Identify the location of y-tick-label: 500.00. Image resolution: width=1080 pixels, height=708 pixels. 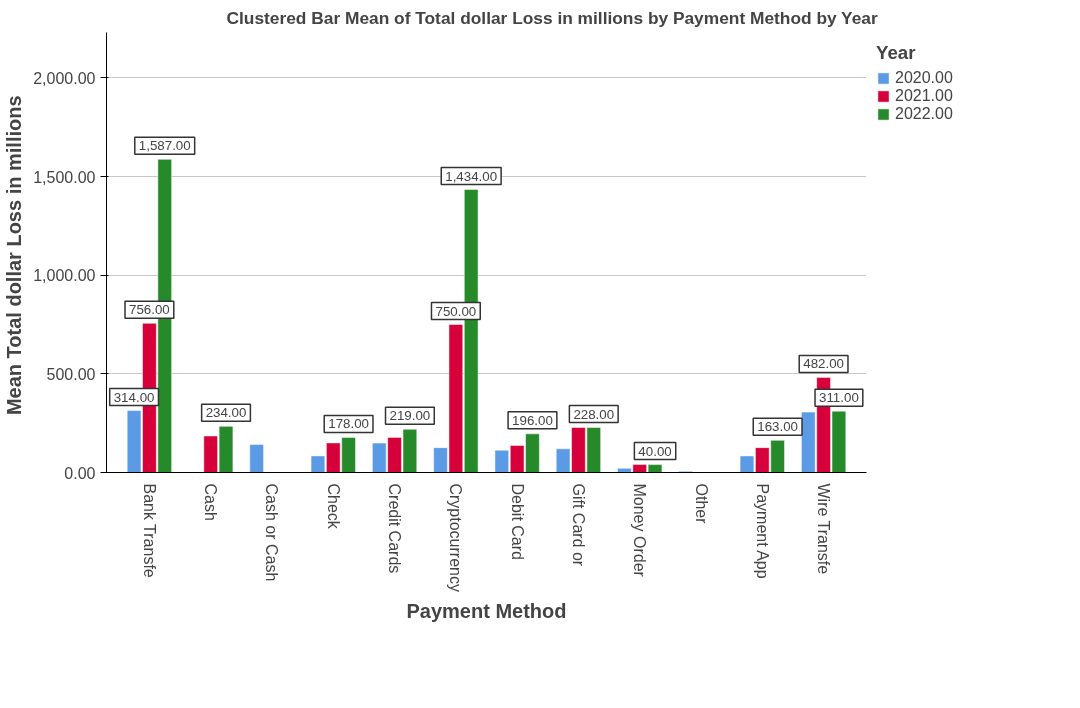
(71, 374).